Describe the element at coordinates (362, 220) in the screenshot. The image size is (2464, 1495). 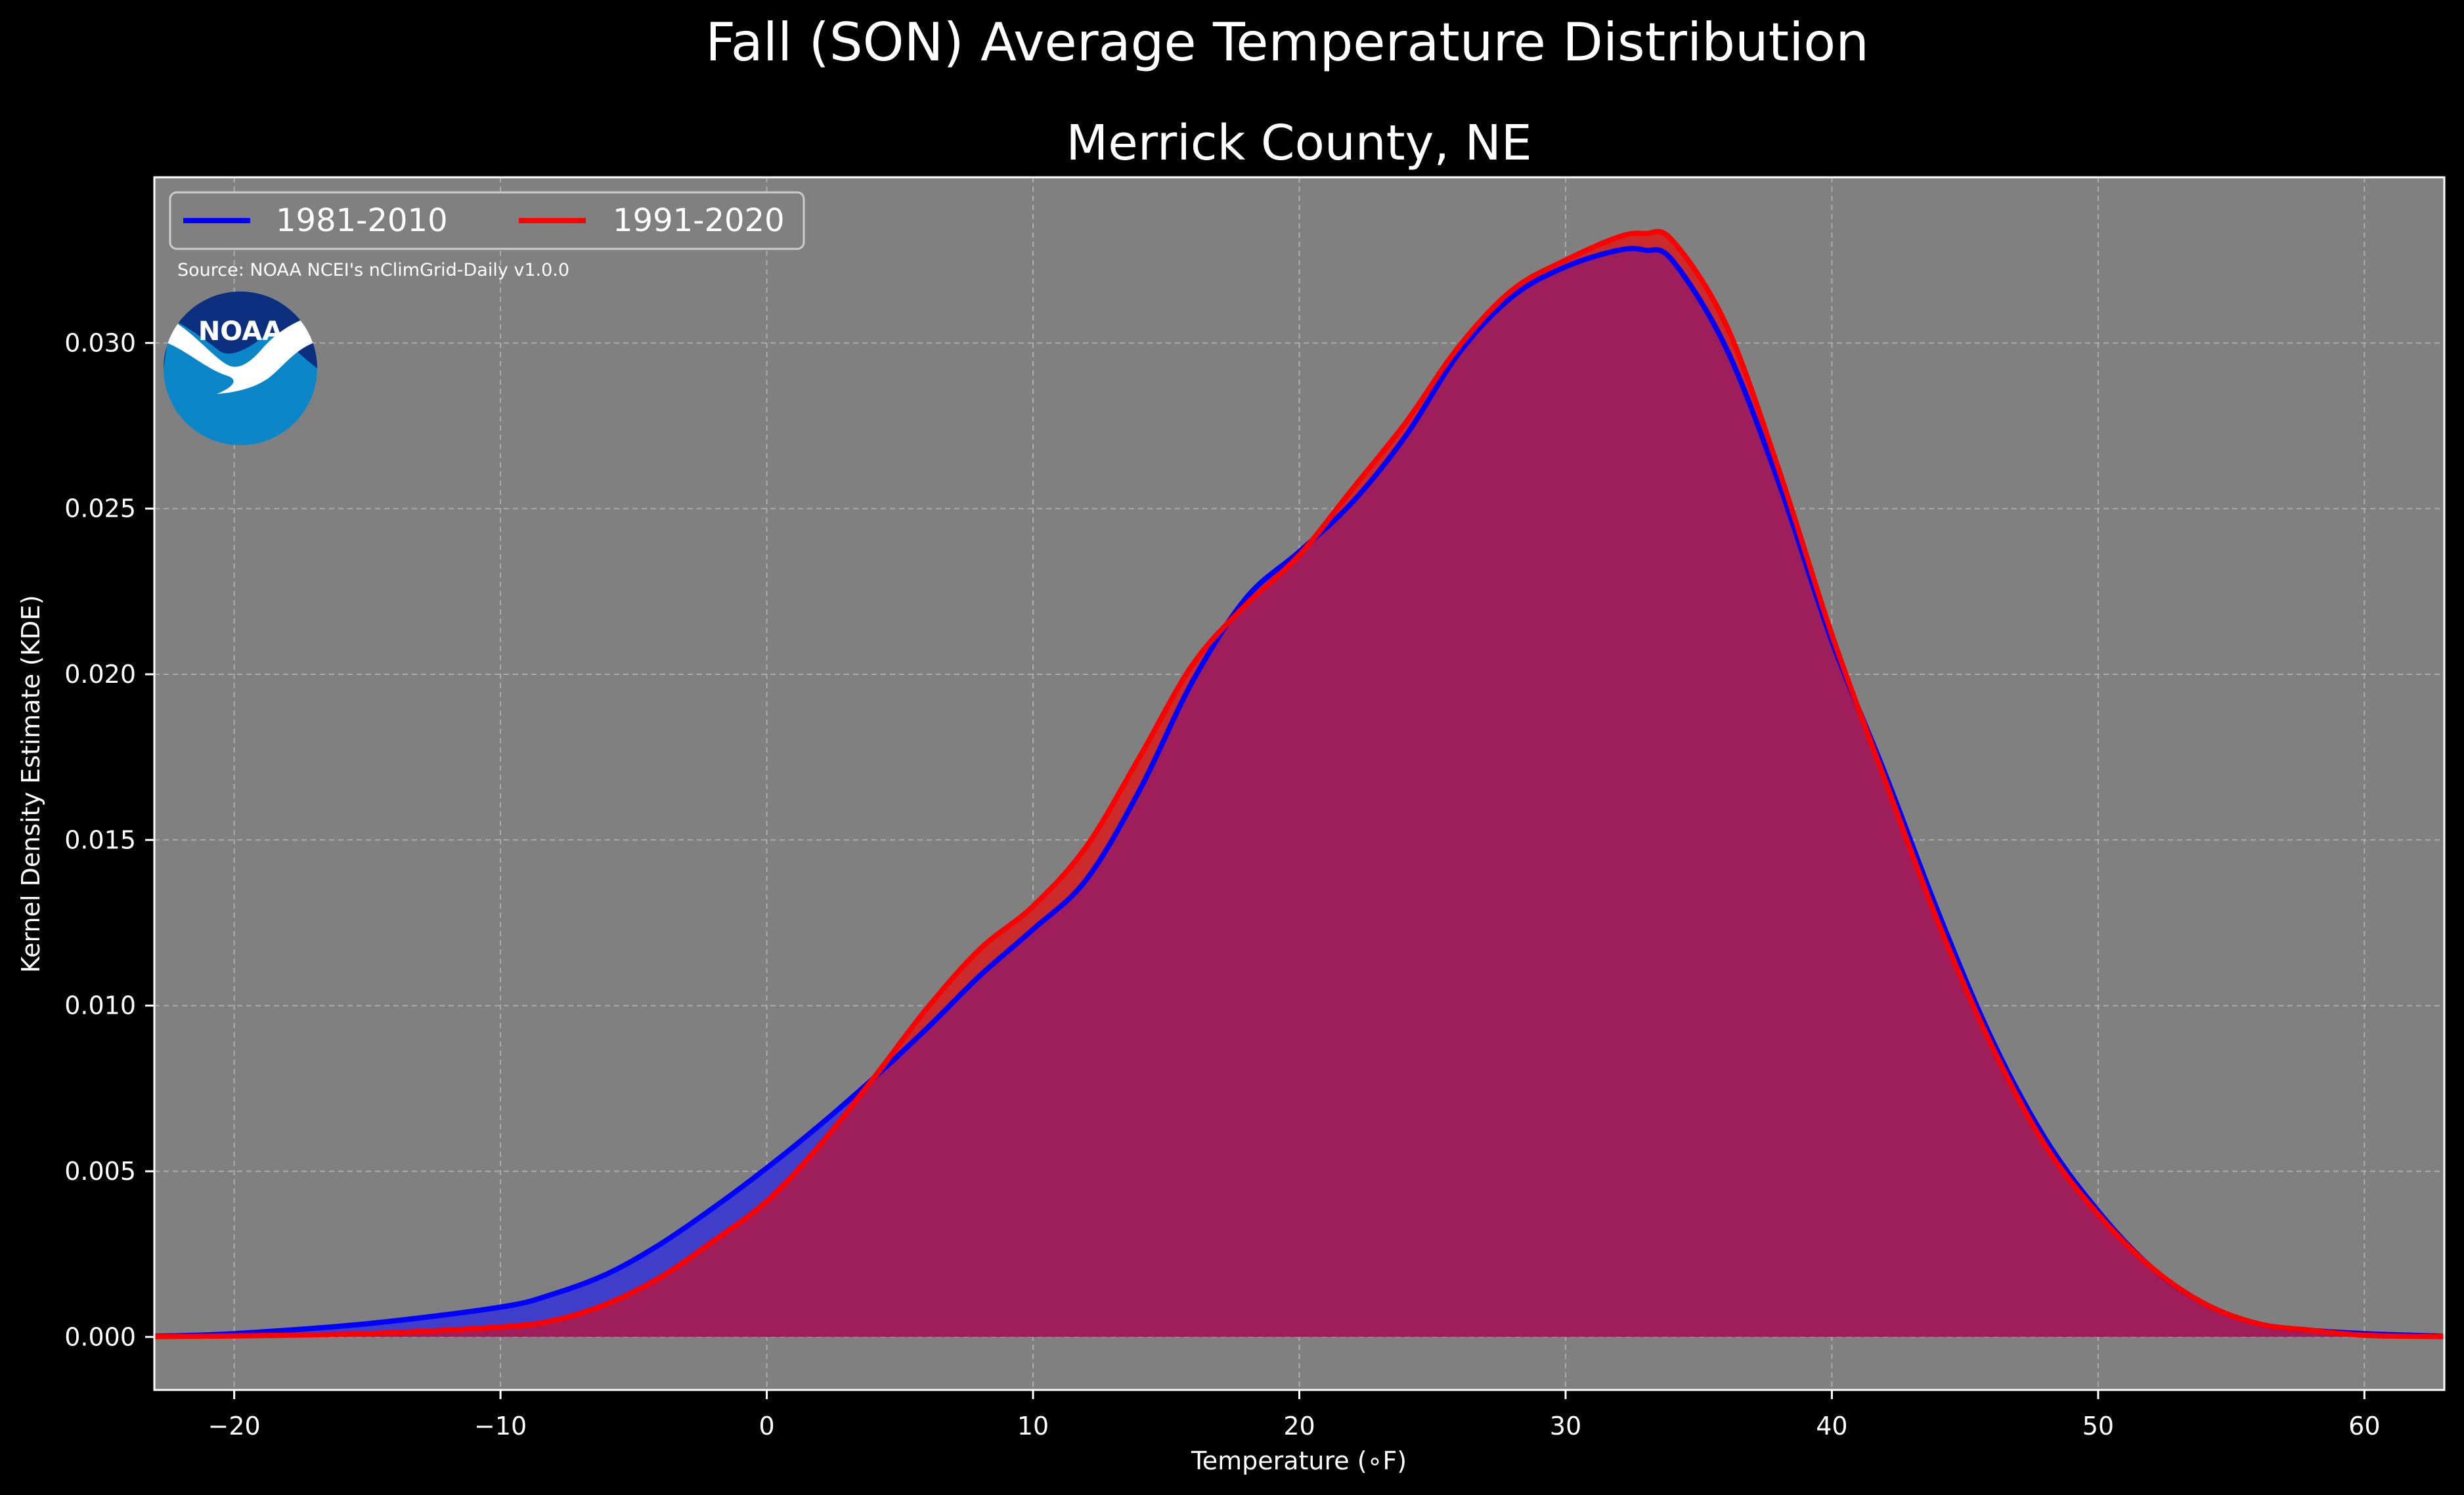
I see `legend-label-1981-2010: 1981-2010` at that location.